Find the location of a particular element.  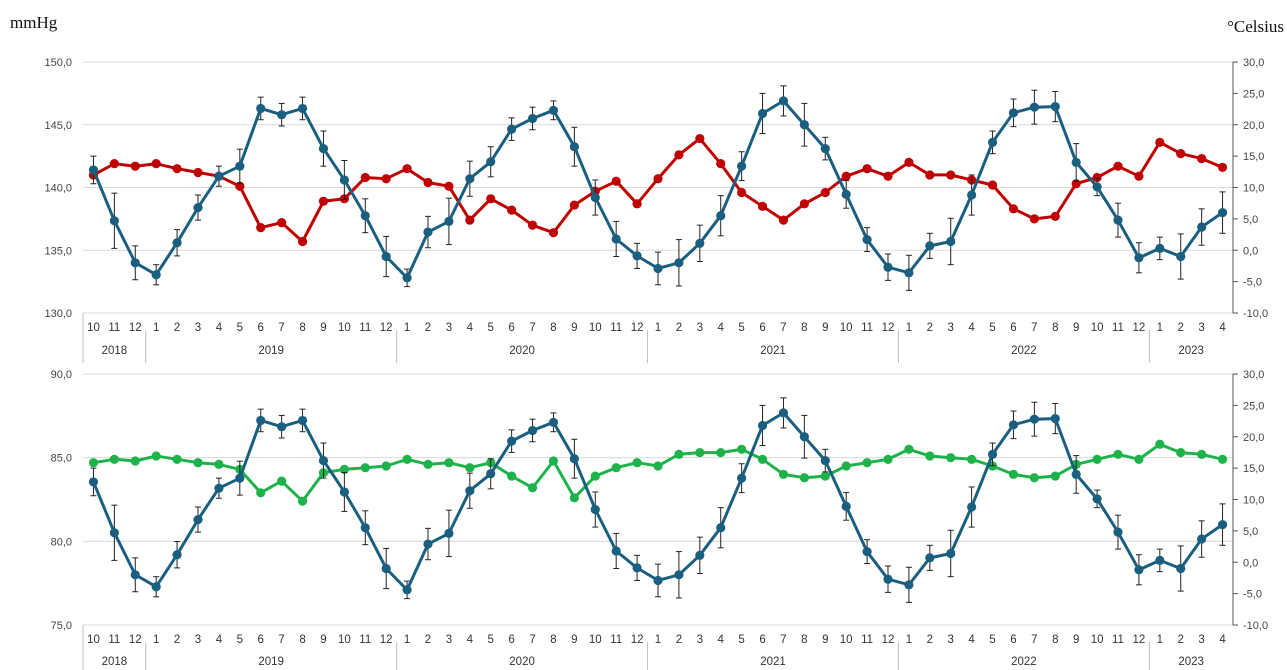

x-year-label: 2020 is located at coordinates (522, 351).